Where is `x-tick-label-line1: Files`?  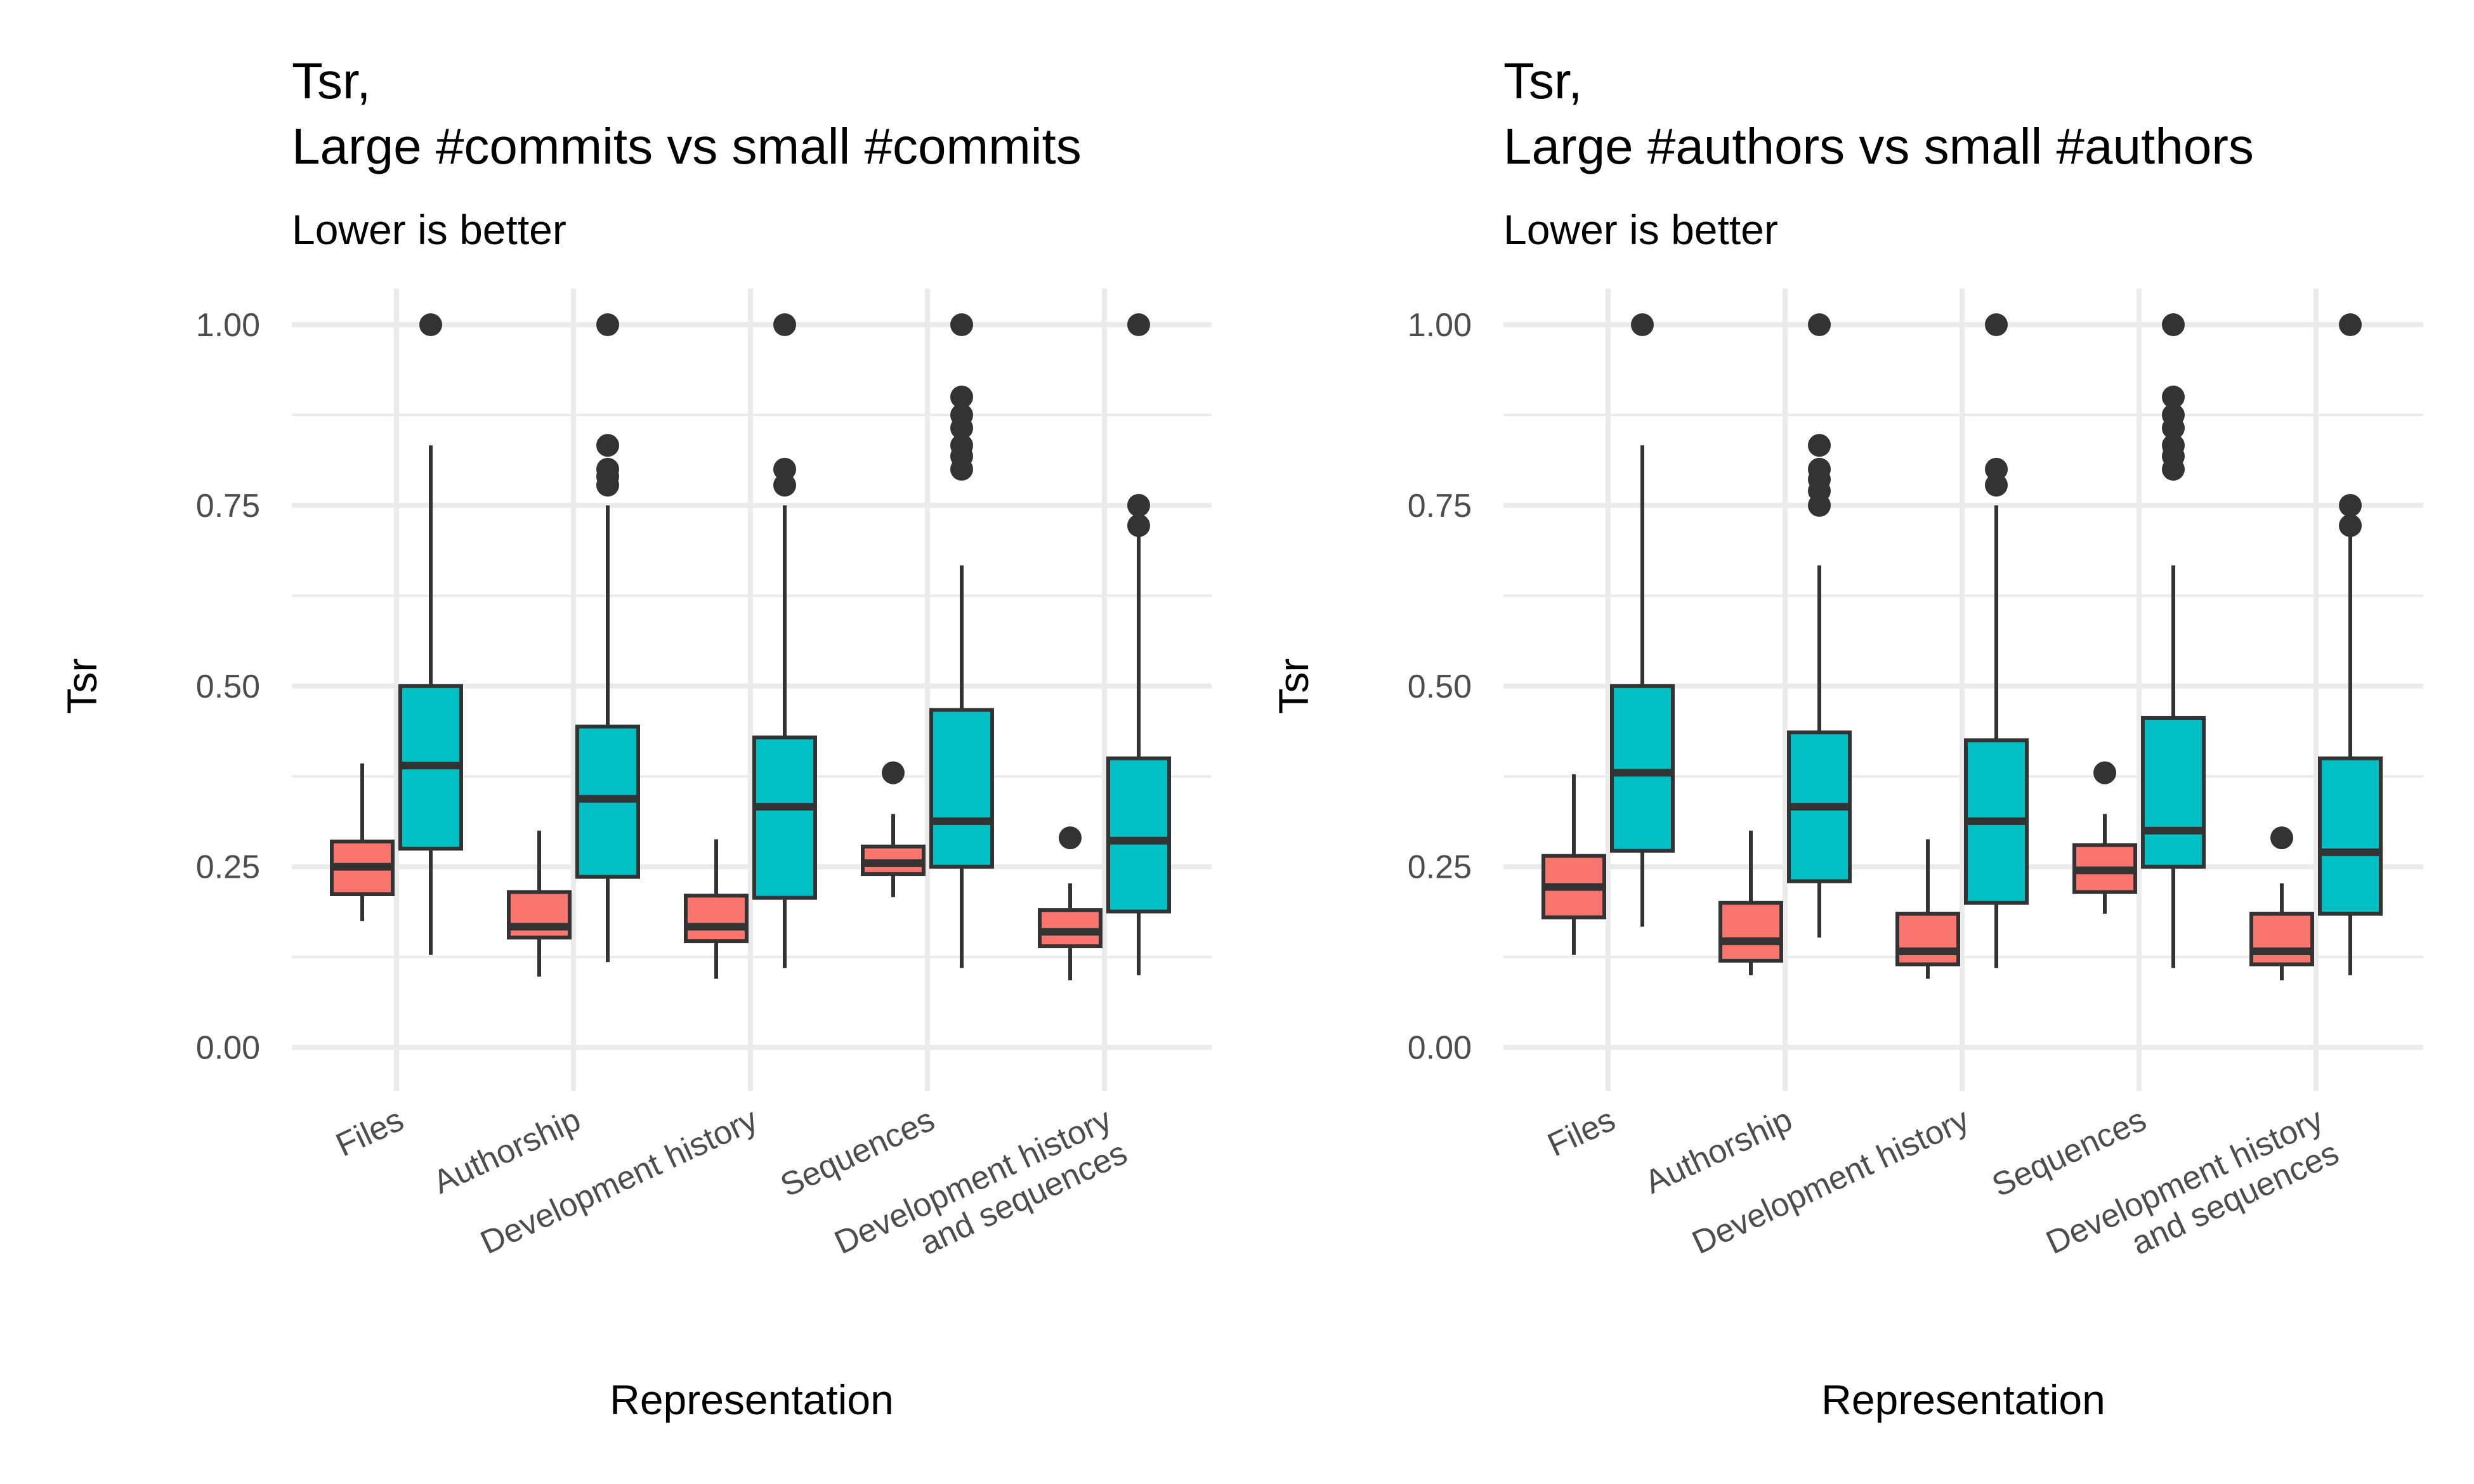
x-tick-label-line1: Files is located at coordinates (1581, 1132).